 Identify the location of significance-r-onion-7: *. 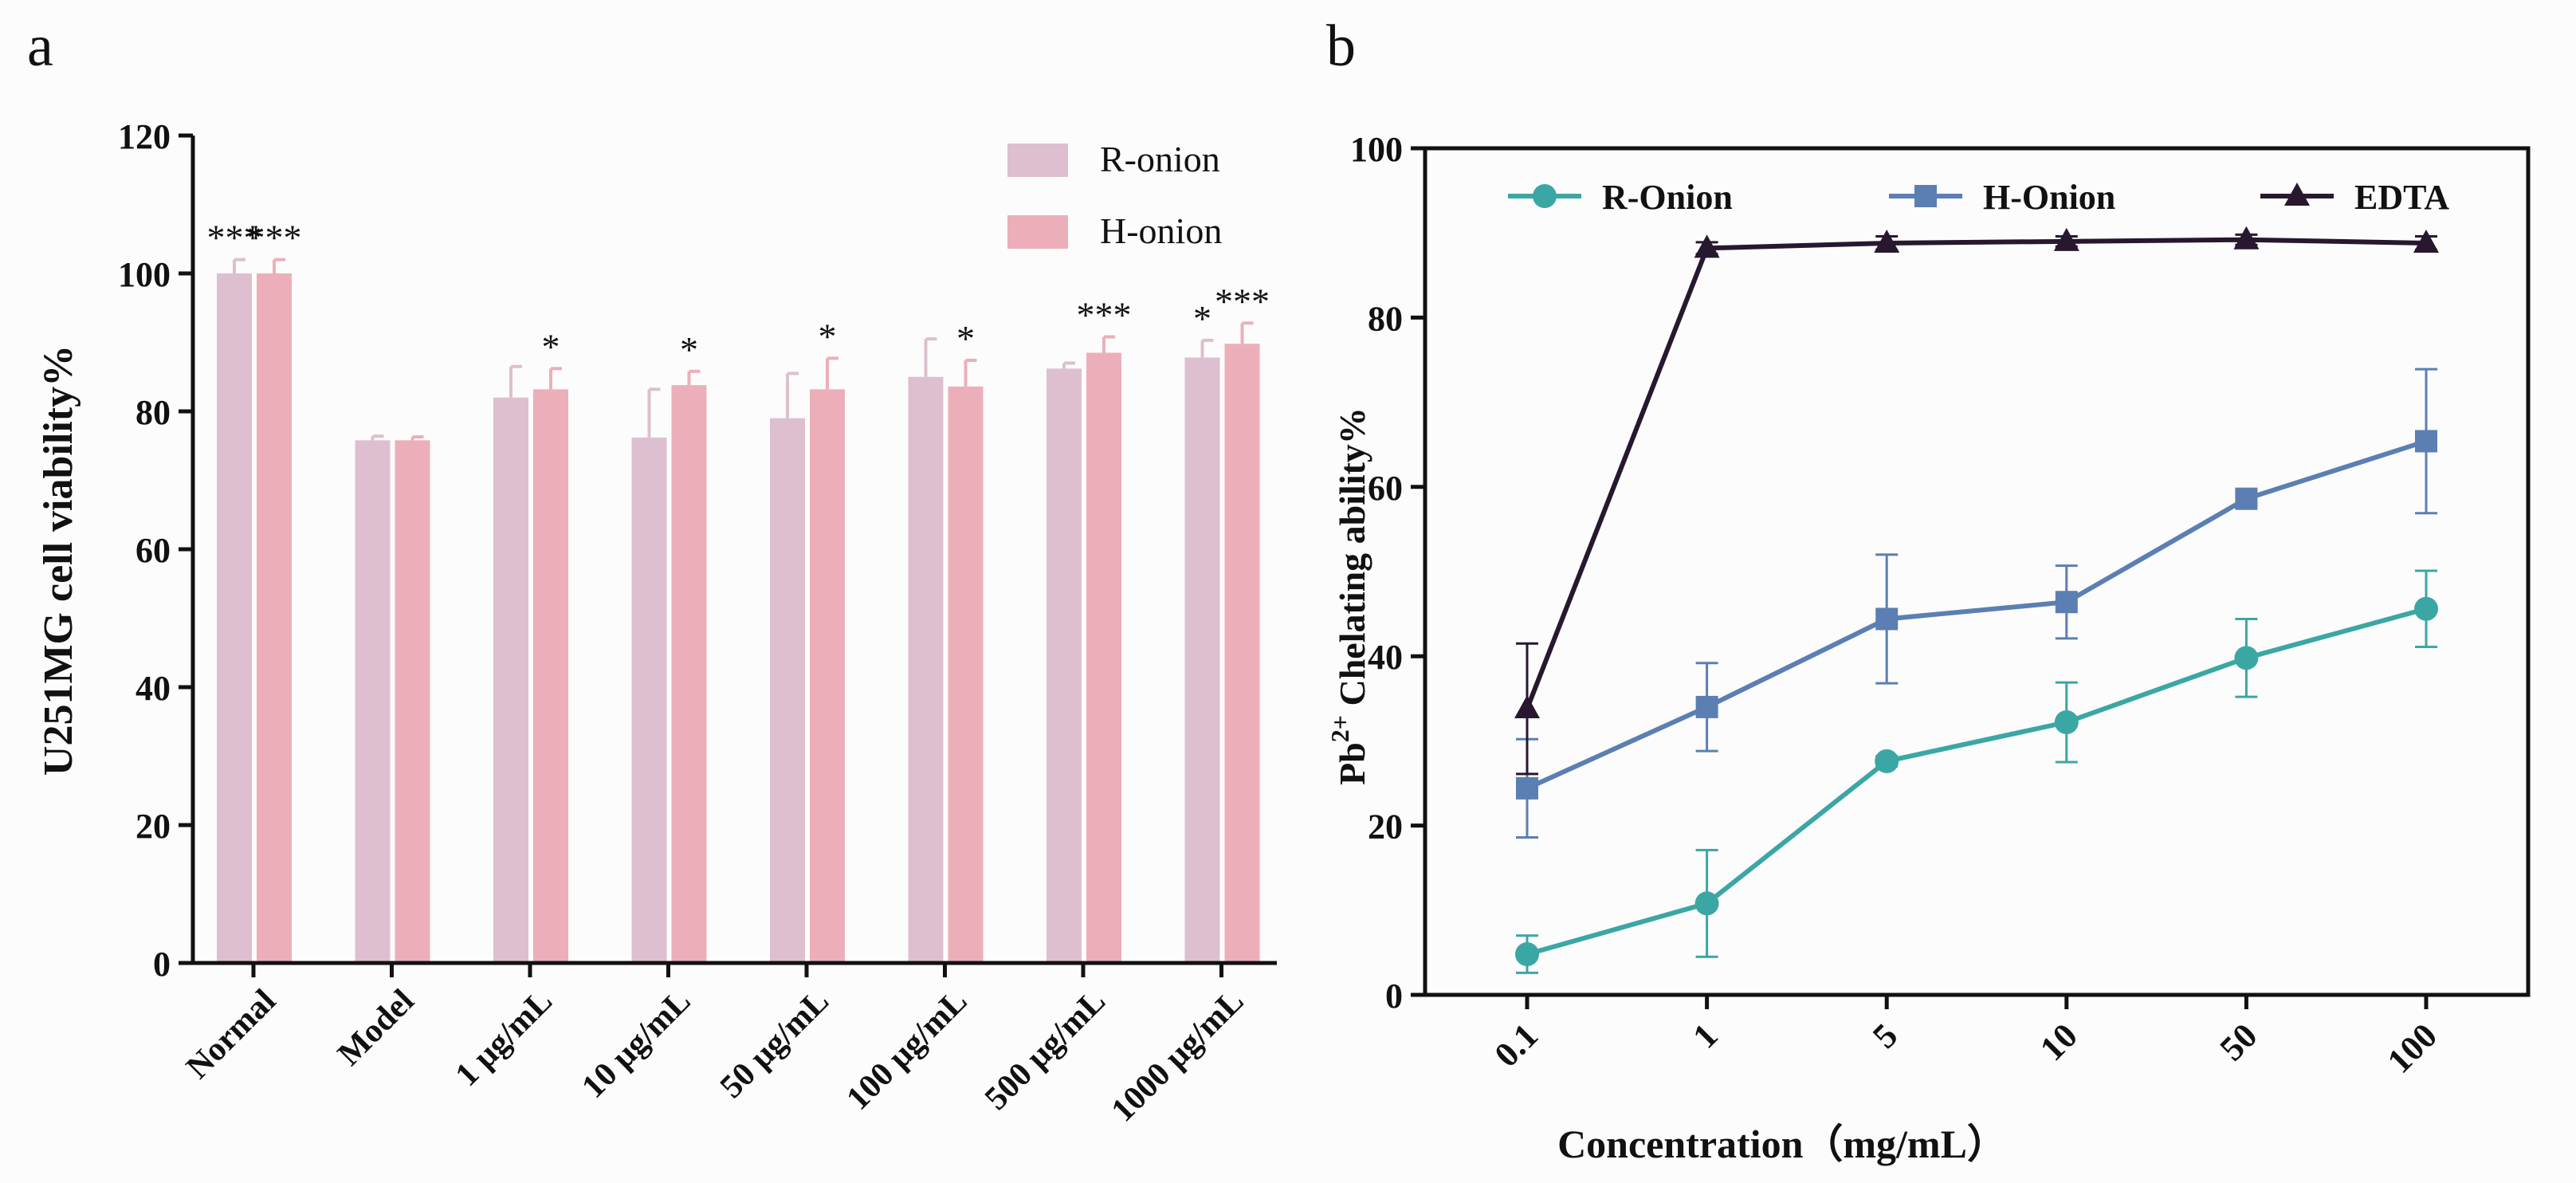
(1202, 318).